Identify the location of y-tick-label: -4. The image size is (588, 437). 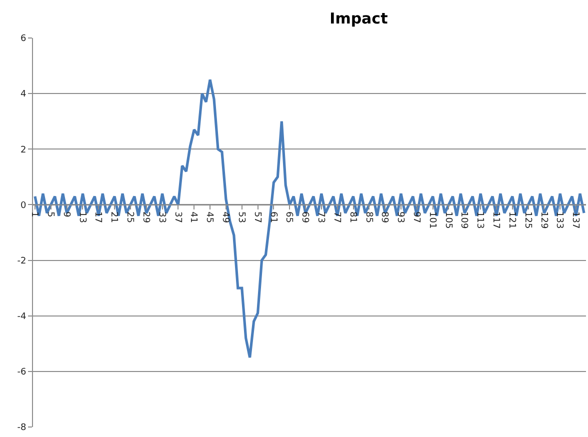
(21, 317).